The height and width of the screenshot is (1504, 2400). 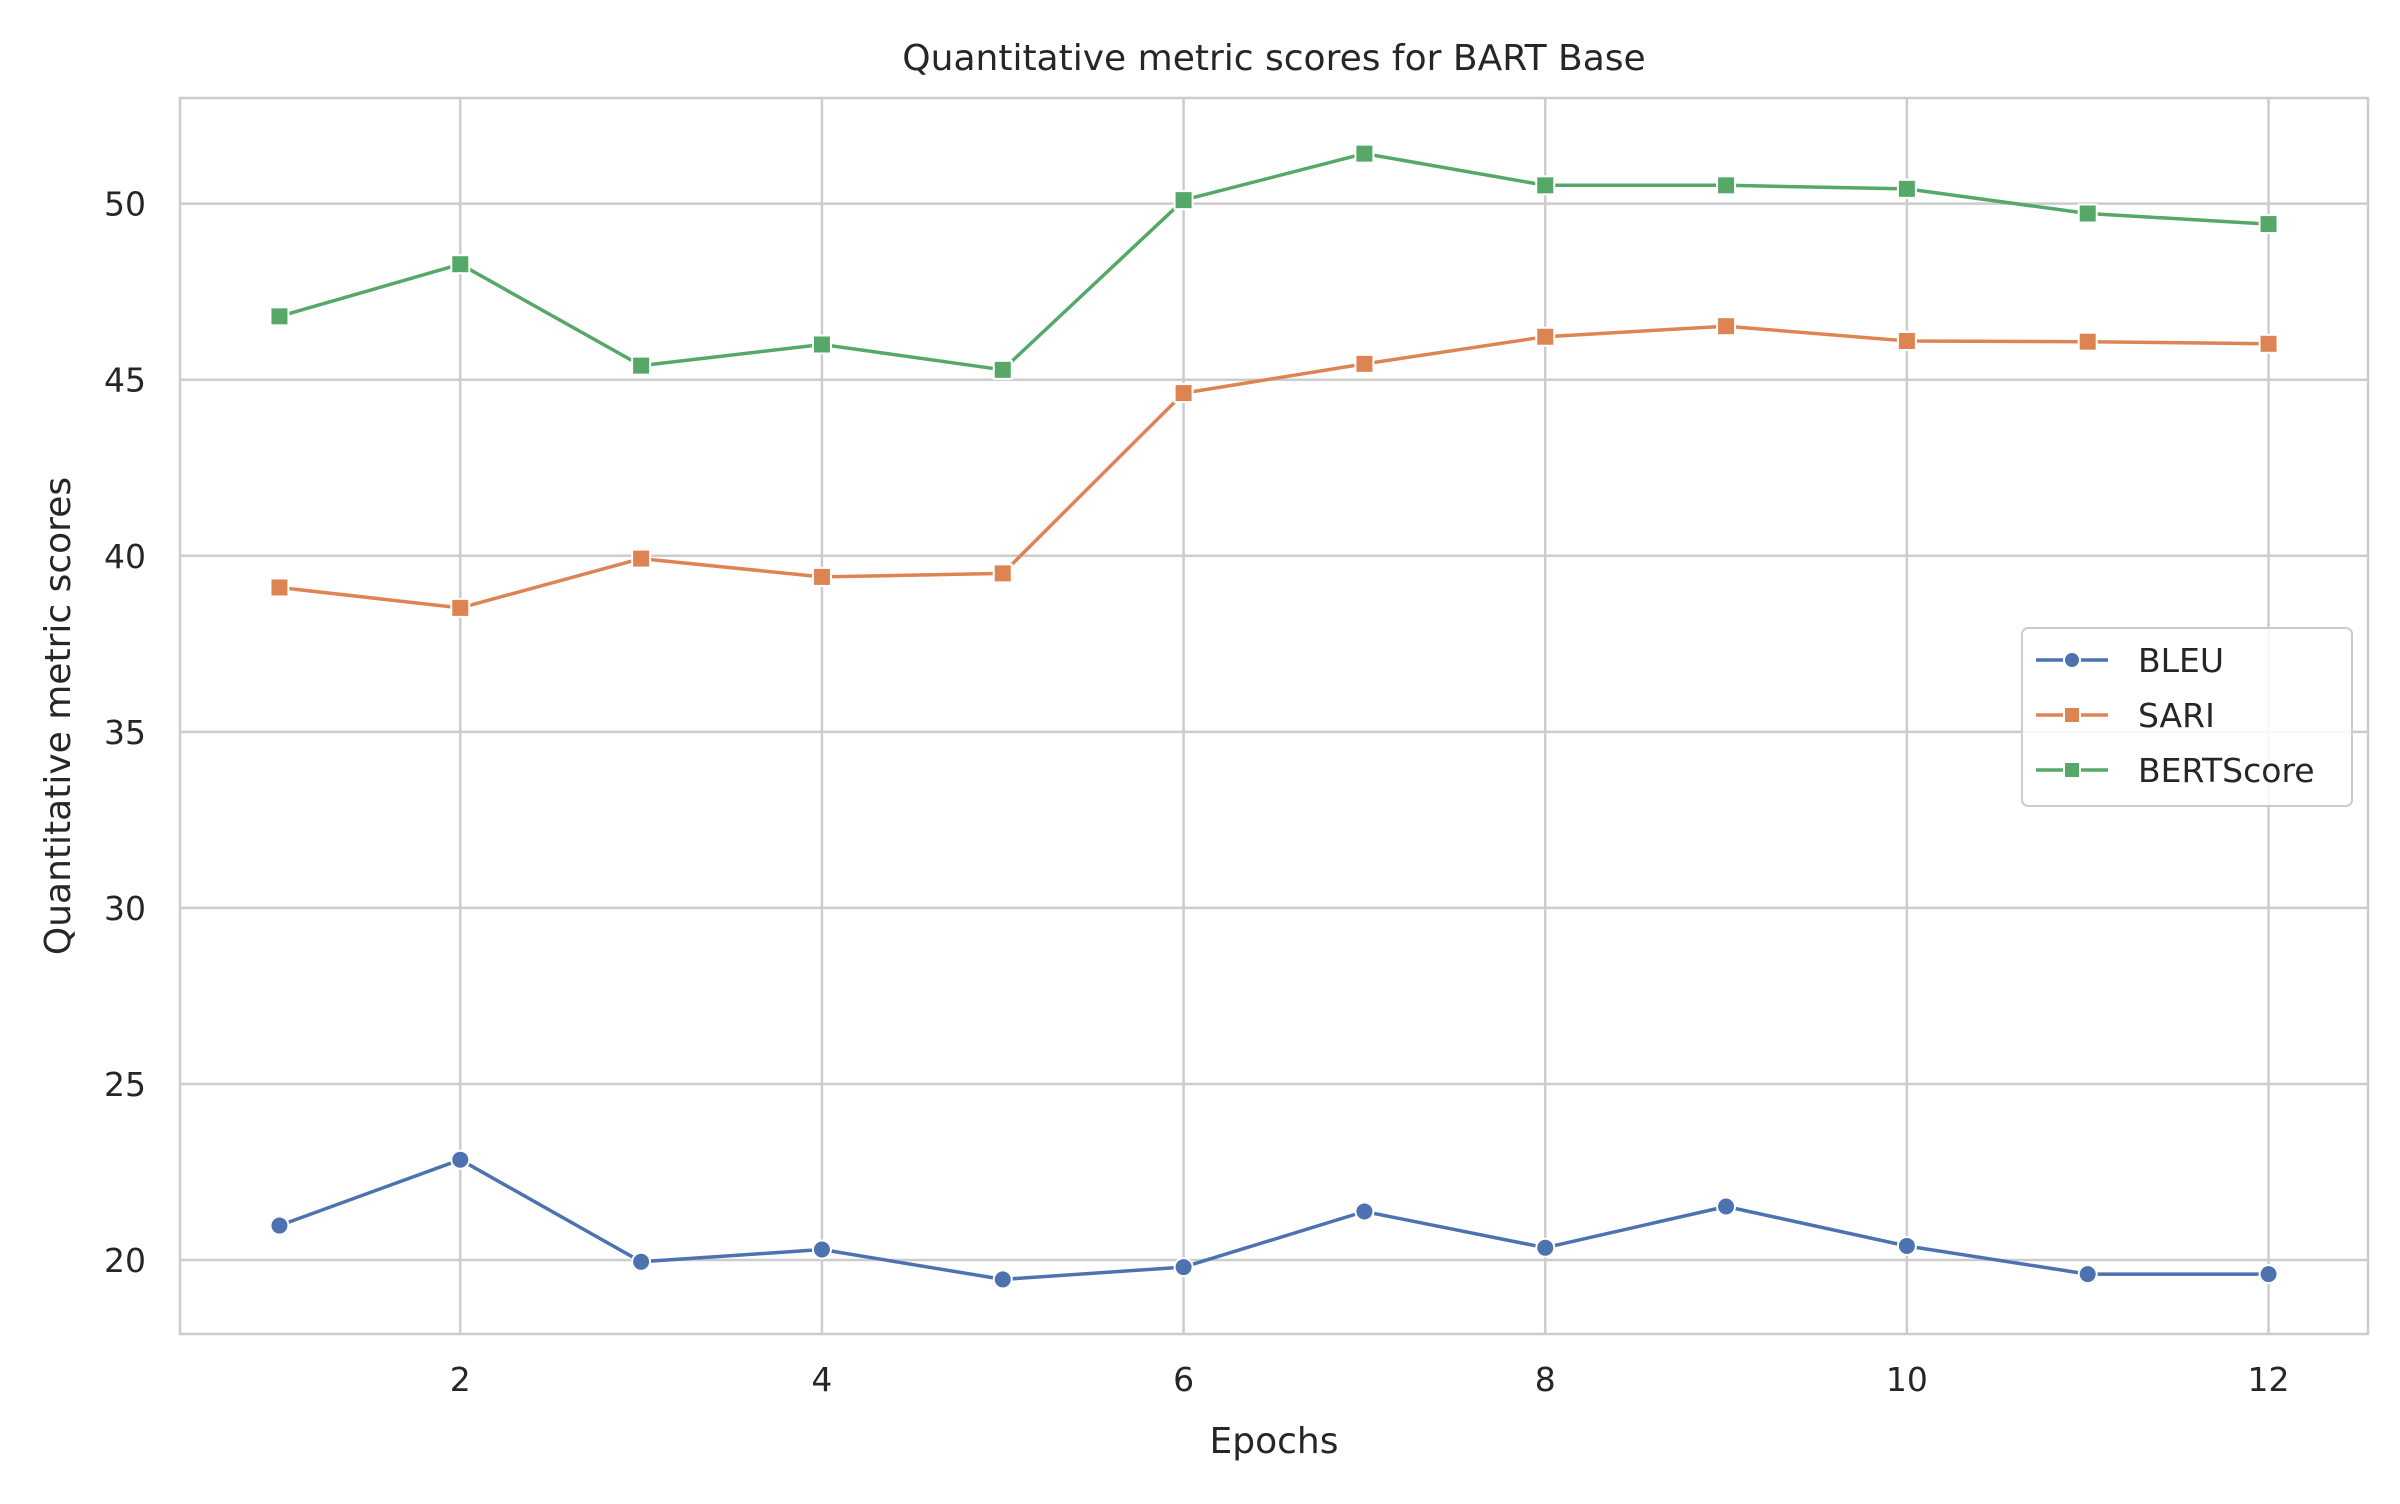 What do you see at coordinates (2072, 660) in the screenshot?
I see `legend-marker-bleu` at bounding box center [2072, 660].